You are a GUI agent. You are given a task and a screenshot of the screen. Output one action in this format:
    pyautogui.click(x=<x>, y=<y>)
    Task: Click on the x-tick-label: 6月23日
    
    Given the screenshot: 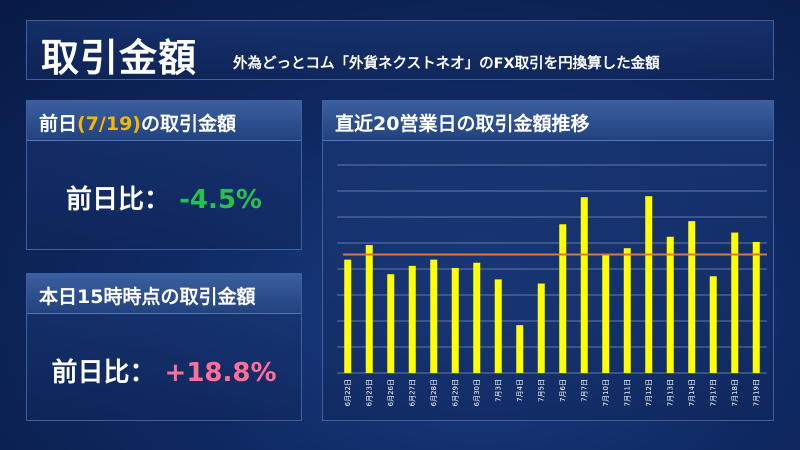 What is the action you would take?
    pyautogui.click(x=369, y=392)
    